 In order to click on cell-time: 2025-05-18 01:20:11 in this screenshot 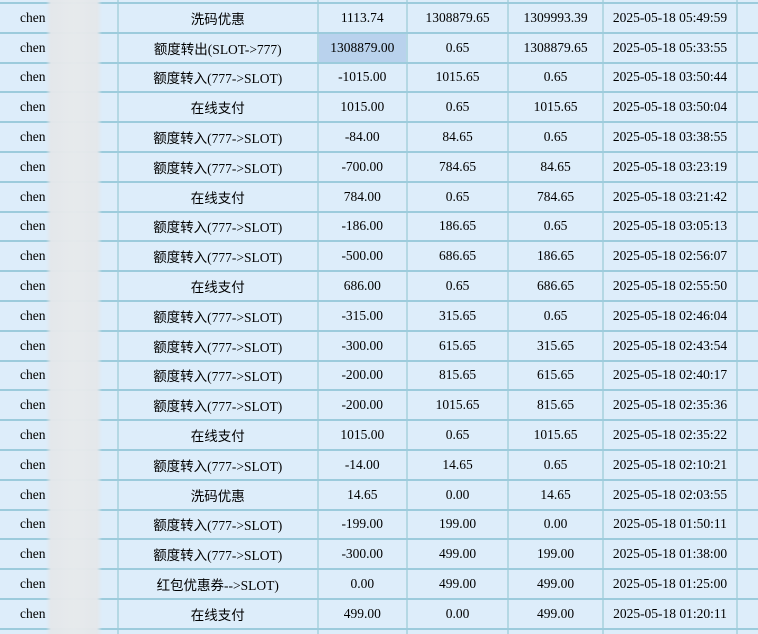, I will do `click(671, 613)`.